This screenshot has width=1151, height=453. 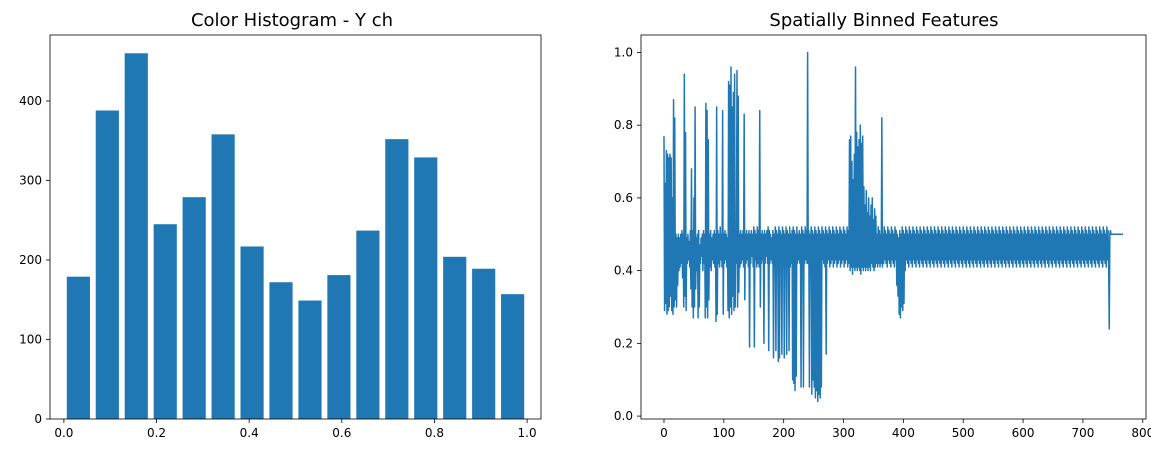 What do you see at coordinates (623, 271) in the screenshot?
I see `y-tick-label: 0.4` at bounding box center [623, 271].